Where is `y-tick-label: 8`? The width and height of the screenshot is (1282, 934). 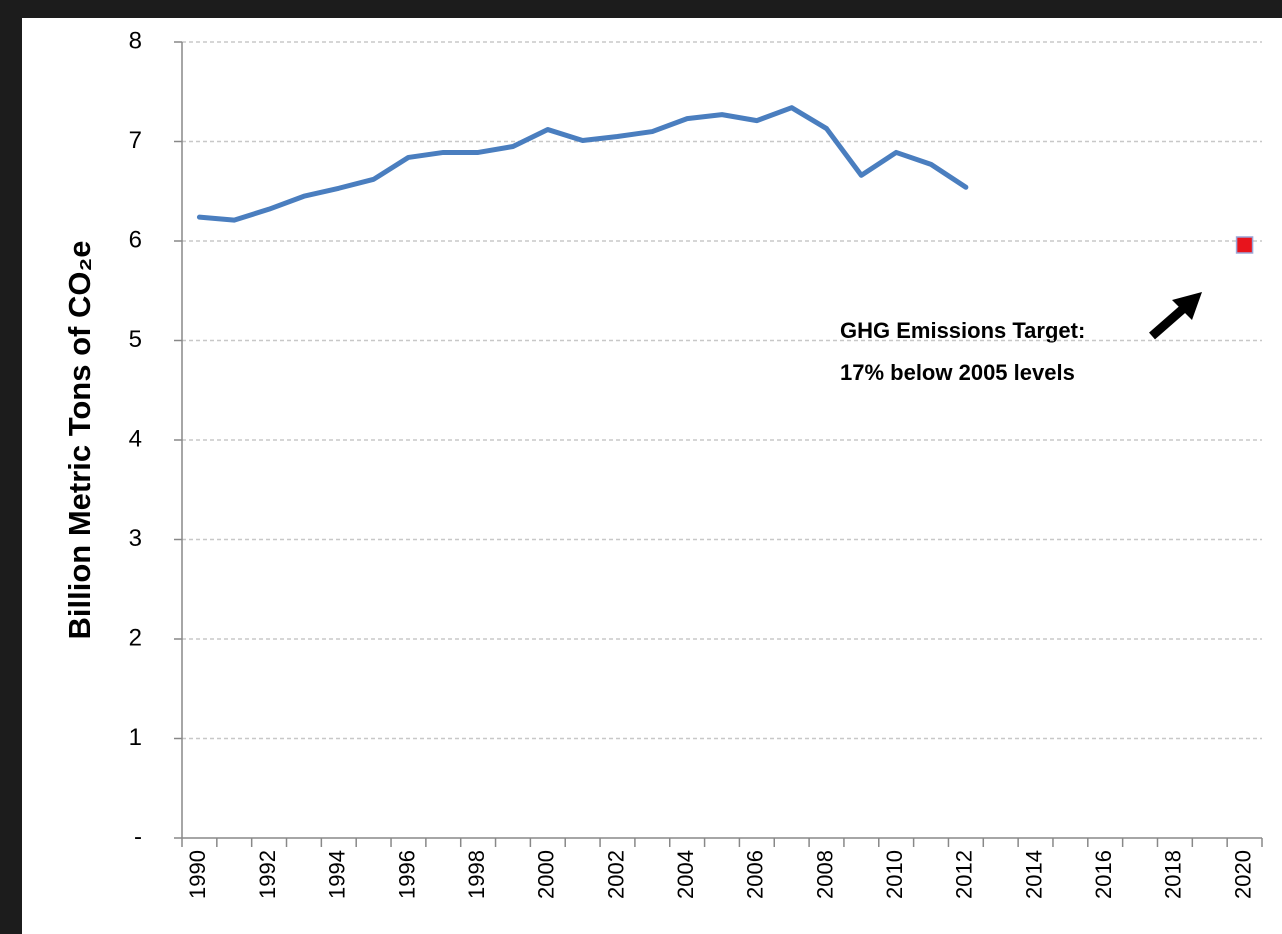
y-tick-label: 8 is located at coordinates (135, 40).